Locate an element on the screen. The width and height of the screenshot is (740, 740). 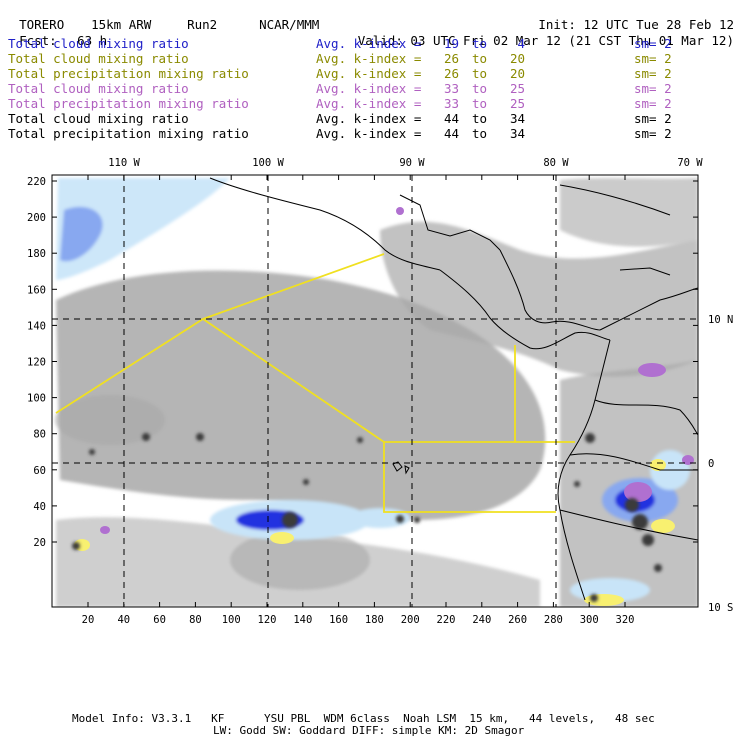
legend-kindex-1: Avg. k-index = is located at coordinates (369, 58).